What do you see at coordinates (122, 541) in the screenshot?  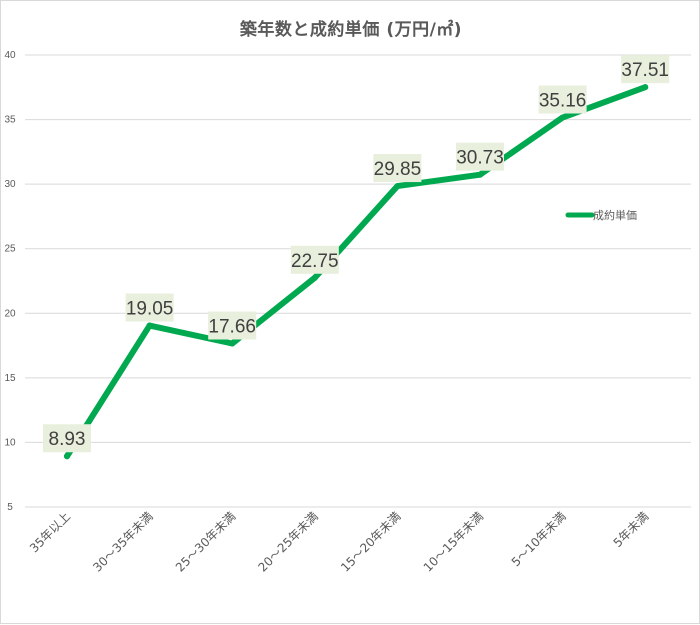 I see `x-category-label: 30～35年未満` at bounding box center [122, 541].